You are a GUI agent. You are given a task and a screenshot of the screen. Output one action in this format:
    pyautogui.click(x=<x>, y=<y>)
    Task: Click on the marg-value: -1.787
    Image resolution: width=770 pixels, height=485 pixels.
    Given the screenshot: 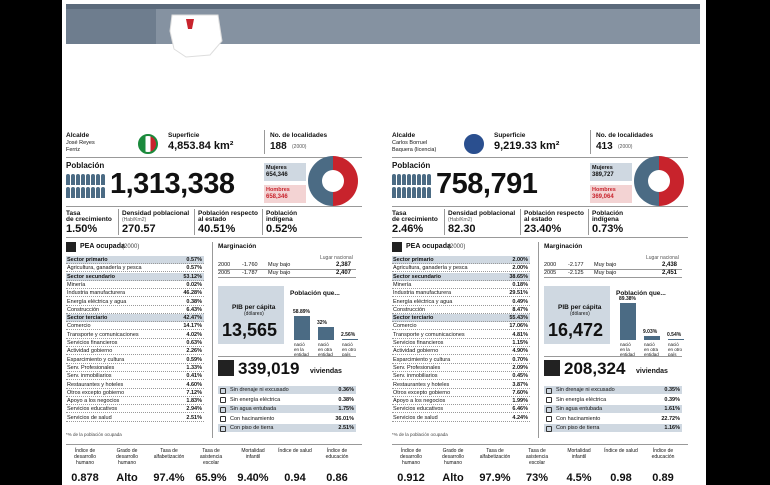 What is the action you would take?
    pyautogui.click(x=250, y=273)
    